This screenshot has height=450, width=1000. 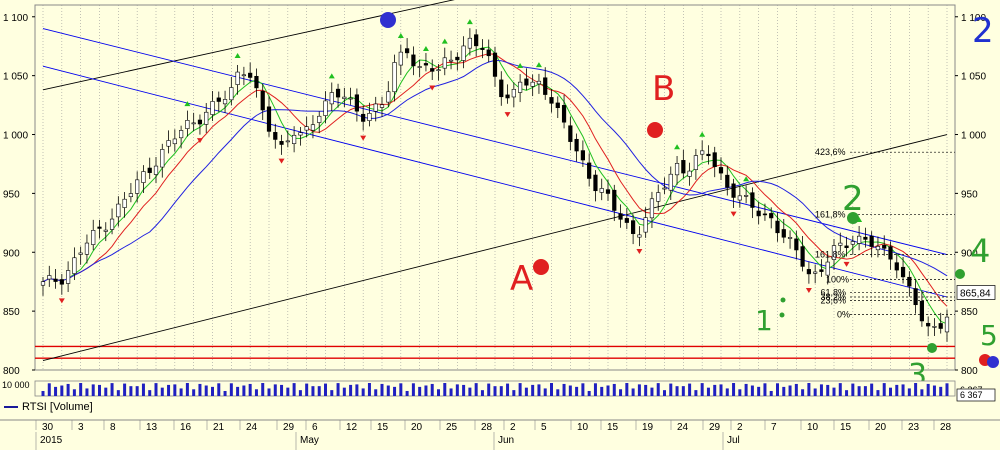 I want to click on x-month-label: 2015, so click(x=51, y=440).